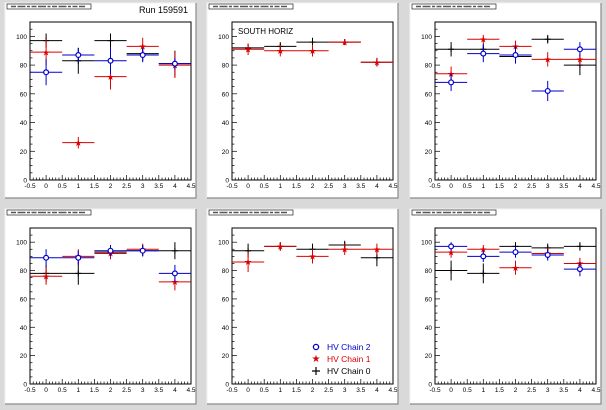 This screenshot has width=606, height=410. I want to click on legend-entry-chain1: ★ HV Chain 1, so click(341, 359).